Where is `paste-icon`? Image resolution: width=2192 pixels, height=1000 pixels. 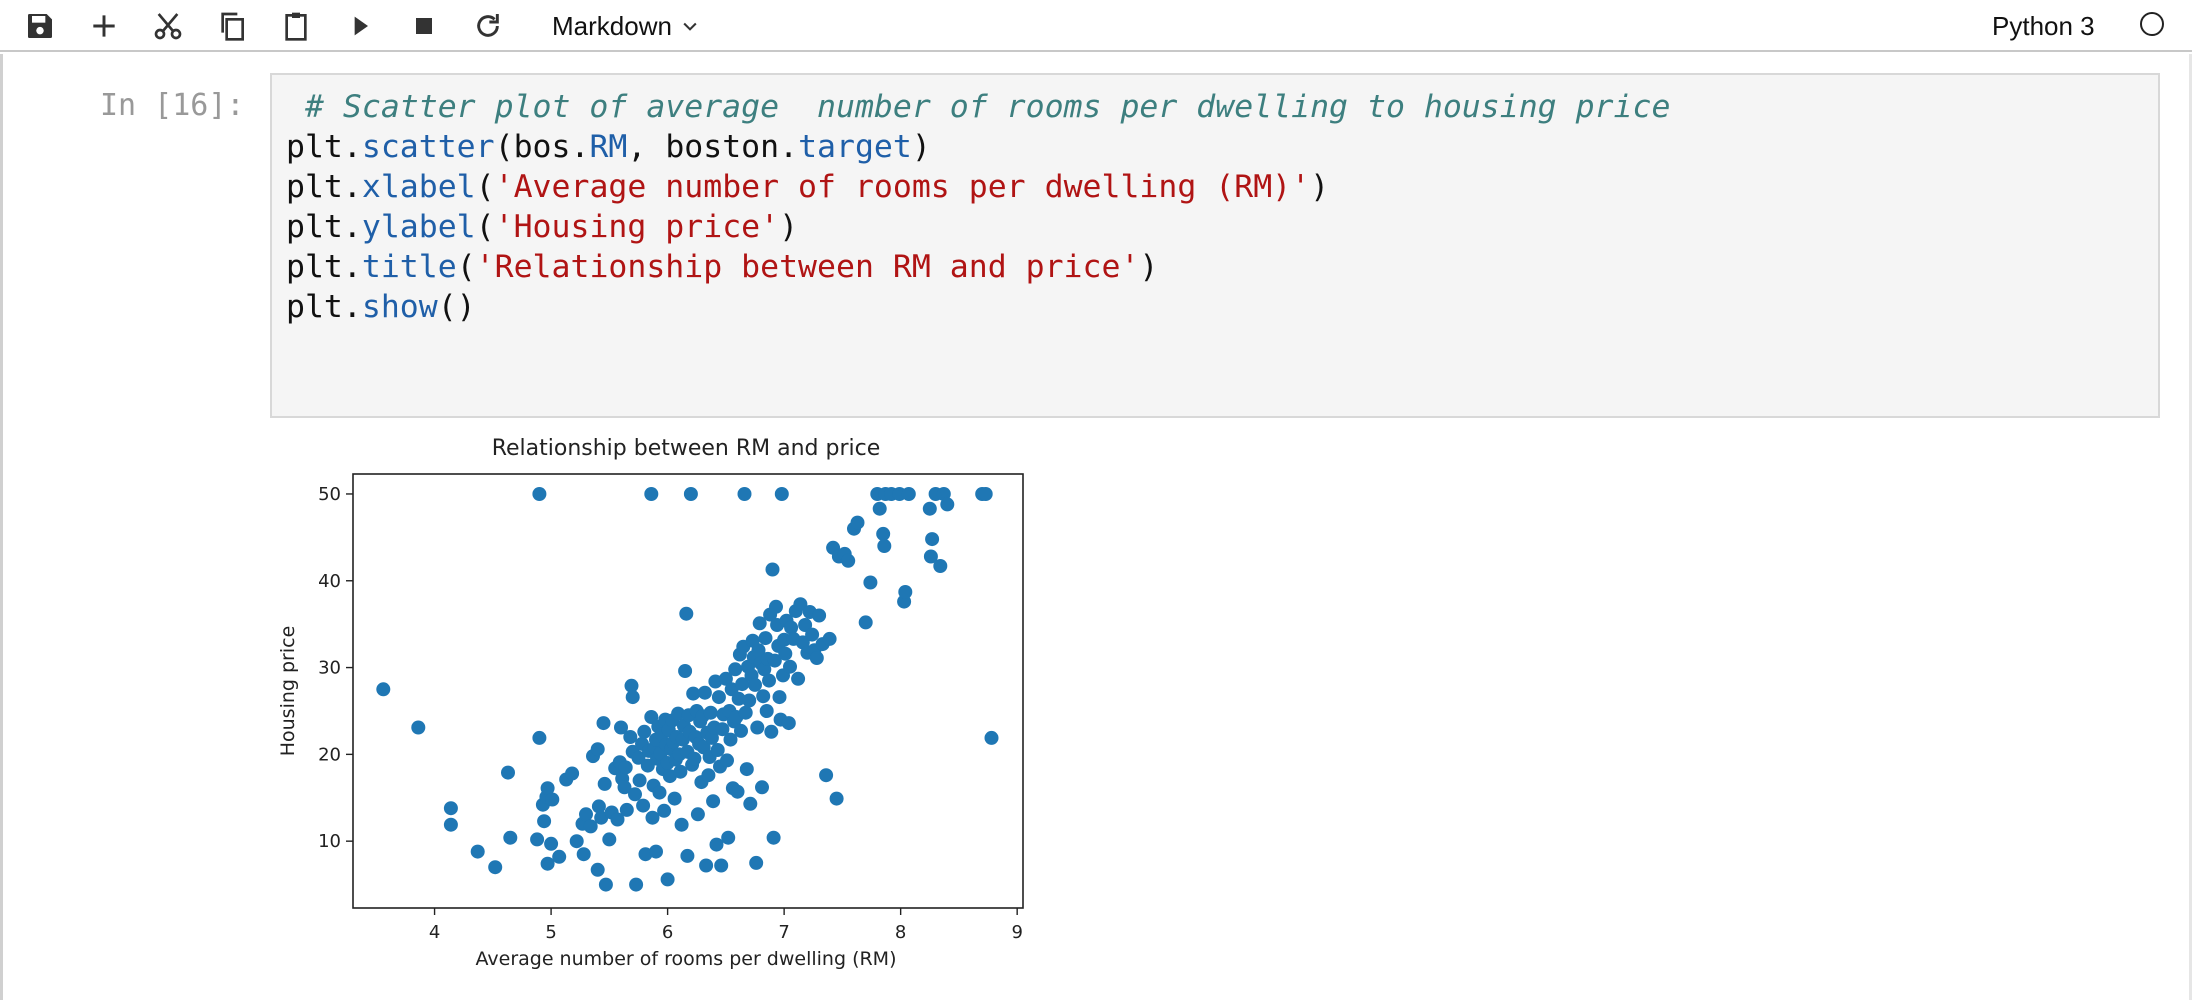
paste-icon is located at coordinates (296, 26).